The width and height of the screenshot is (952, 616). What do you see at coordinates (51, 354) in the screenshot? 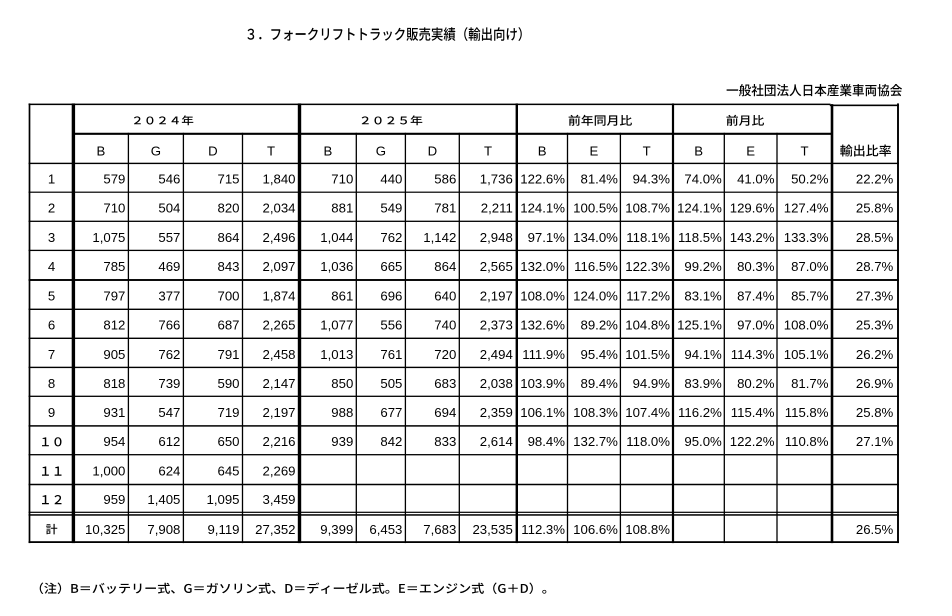
I see `svg-text: 7` at bounding box center [51, 354].